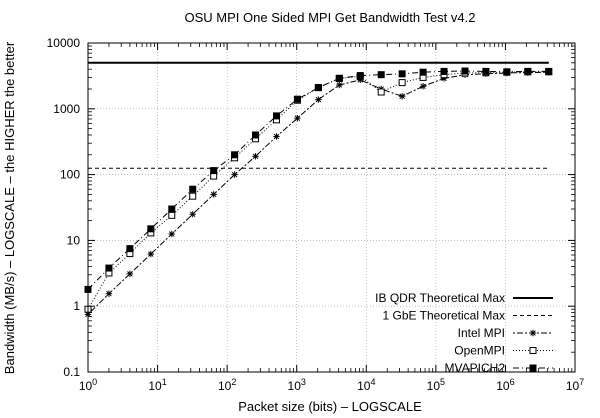 This screenshot has width=600, height=418. Describe the element at coordinates (297, 385) in the screenshot. I see `x-tick-label: 10³` at that location.